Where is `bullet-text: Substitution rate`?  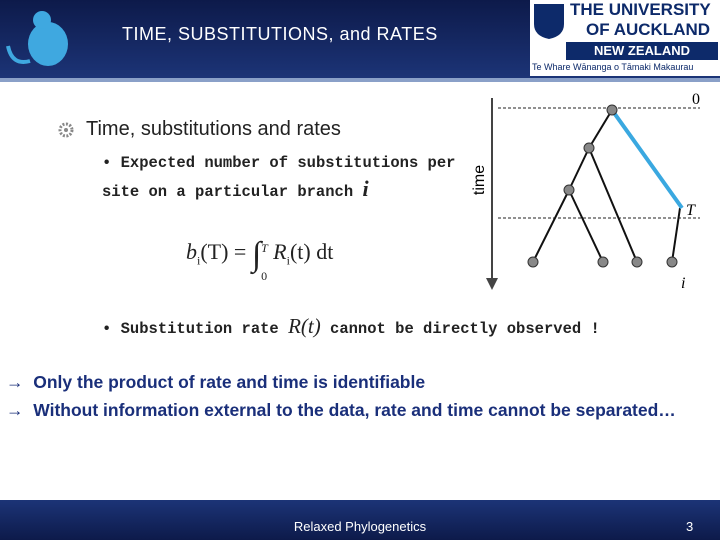 bullet-text: Substitution rate is located at coordinates (199, 329).